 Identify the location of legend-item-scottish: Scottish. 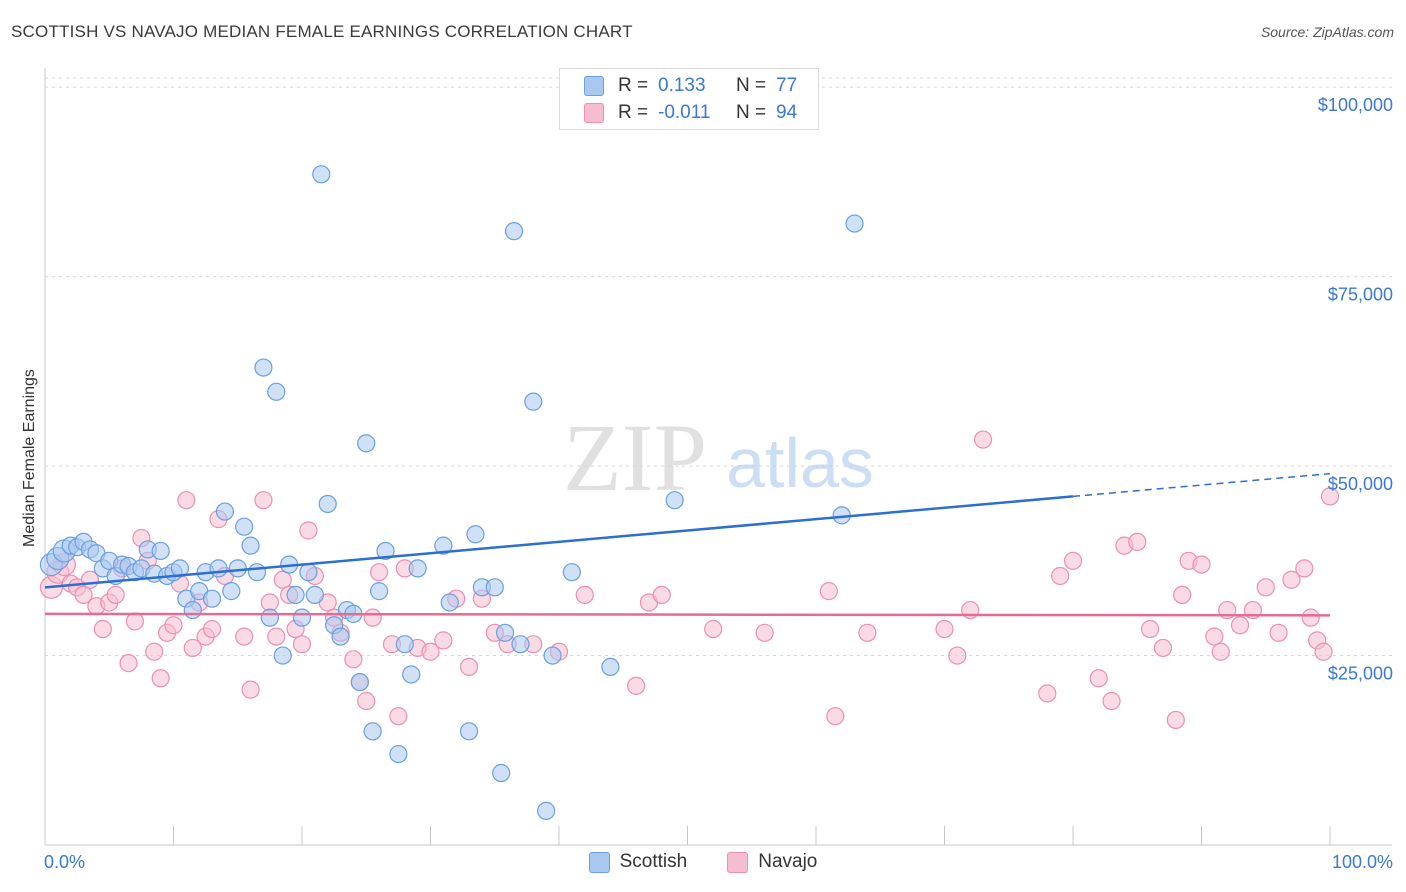
(638, 862).